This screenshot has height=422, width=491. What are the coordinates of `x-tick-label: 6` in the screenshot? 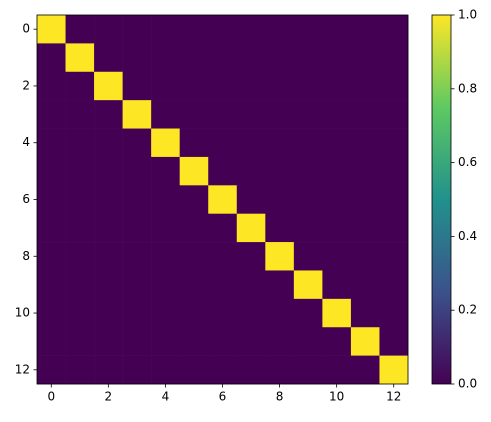 It's located at (223, 397).